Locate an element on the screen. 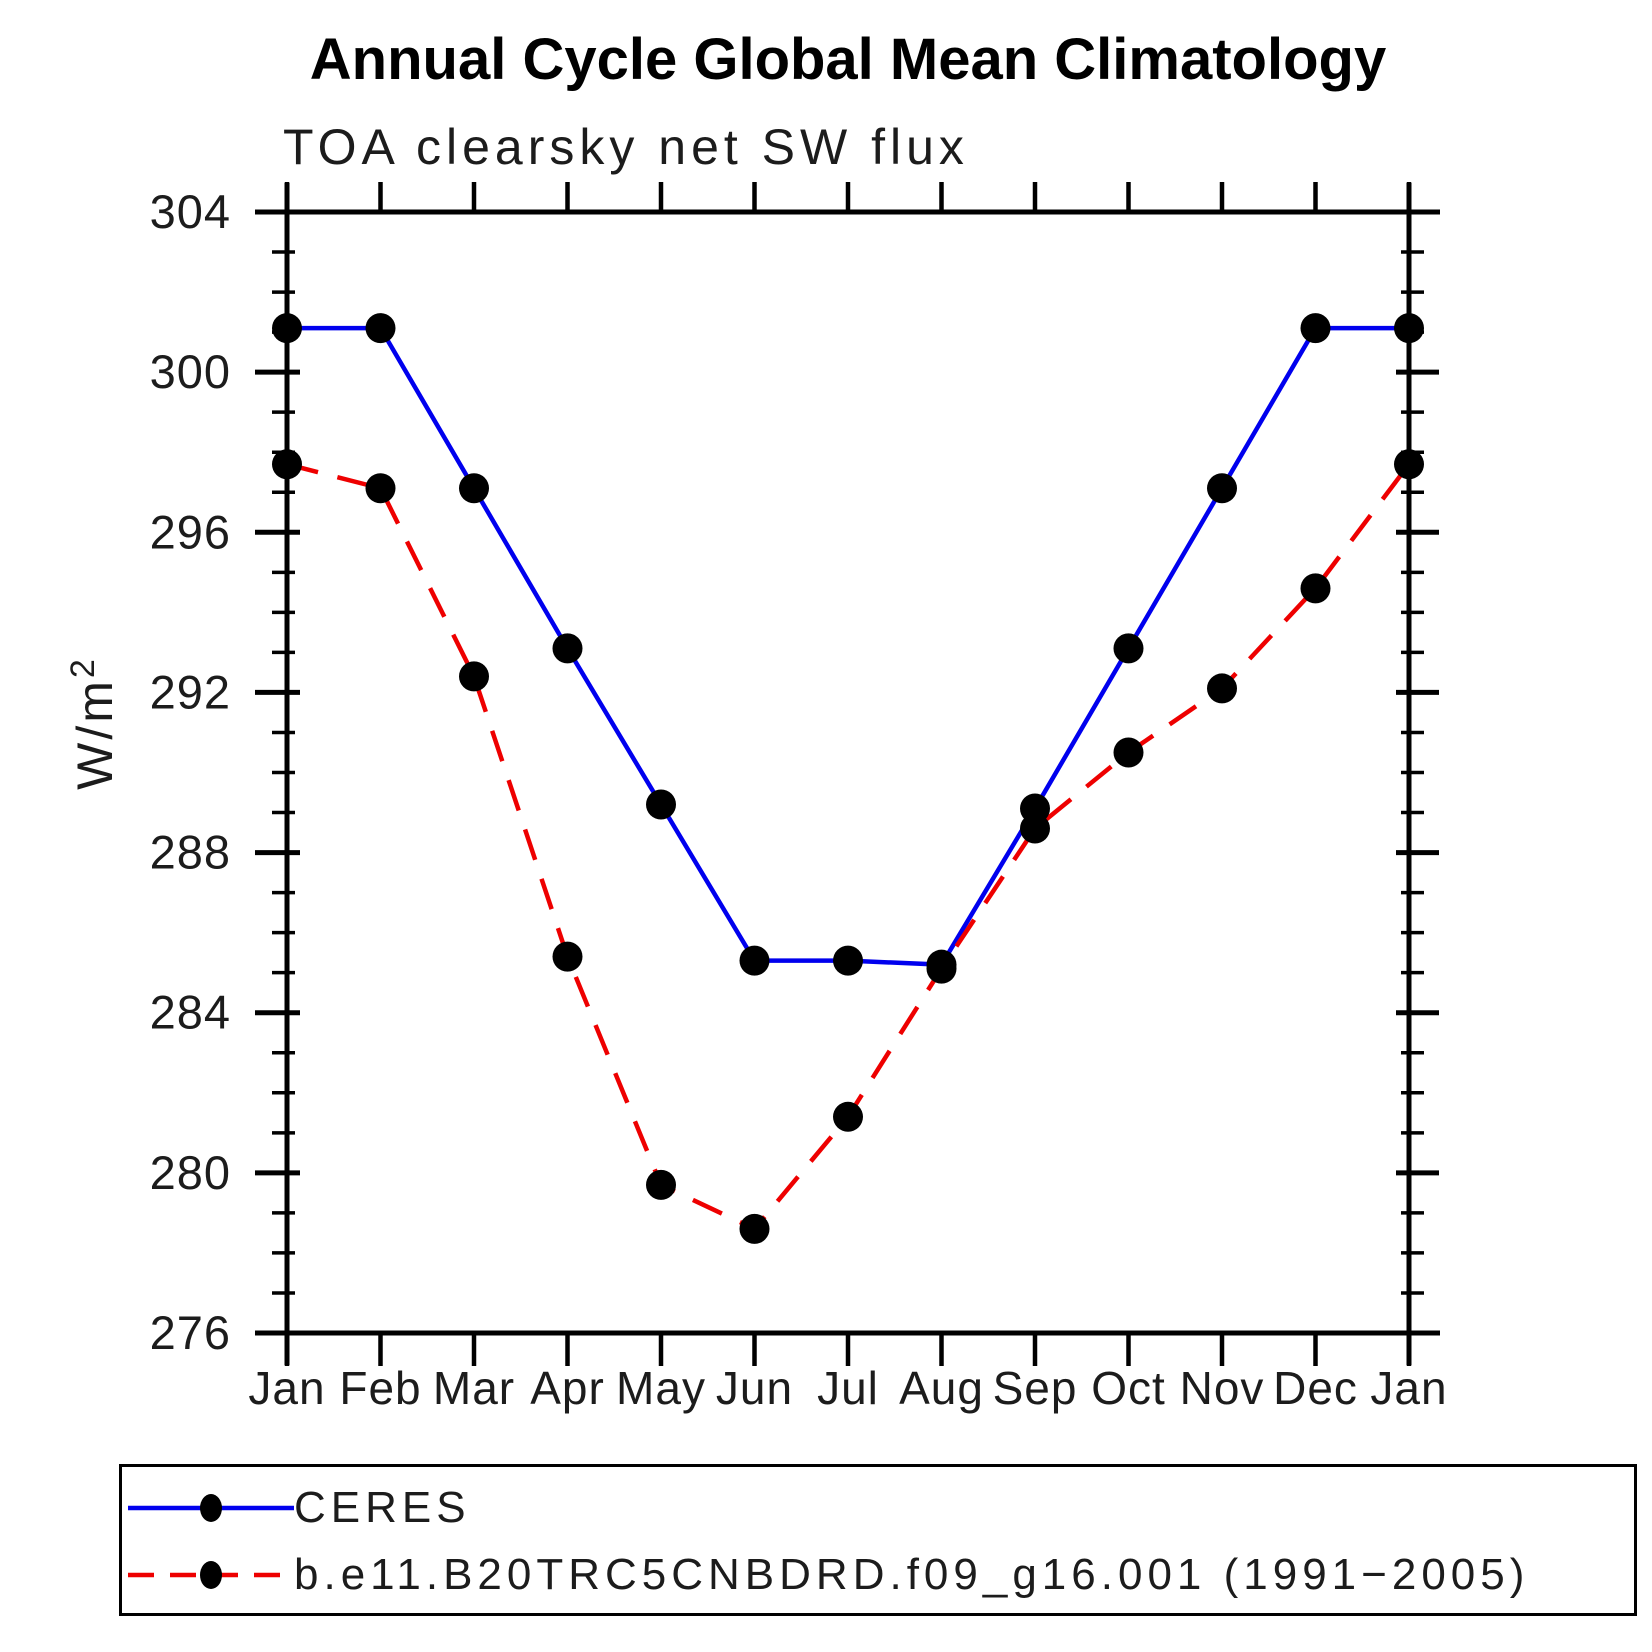 This screenshot has height=1652, width=1652. x-tick-label: Apr is located at coordinates (567, 1388).